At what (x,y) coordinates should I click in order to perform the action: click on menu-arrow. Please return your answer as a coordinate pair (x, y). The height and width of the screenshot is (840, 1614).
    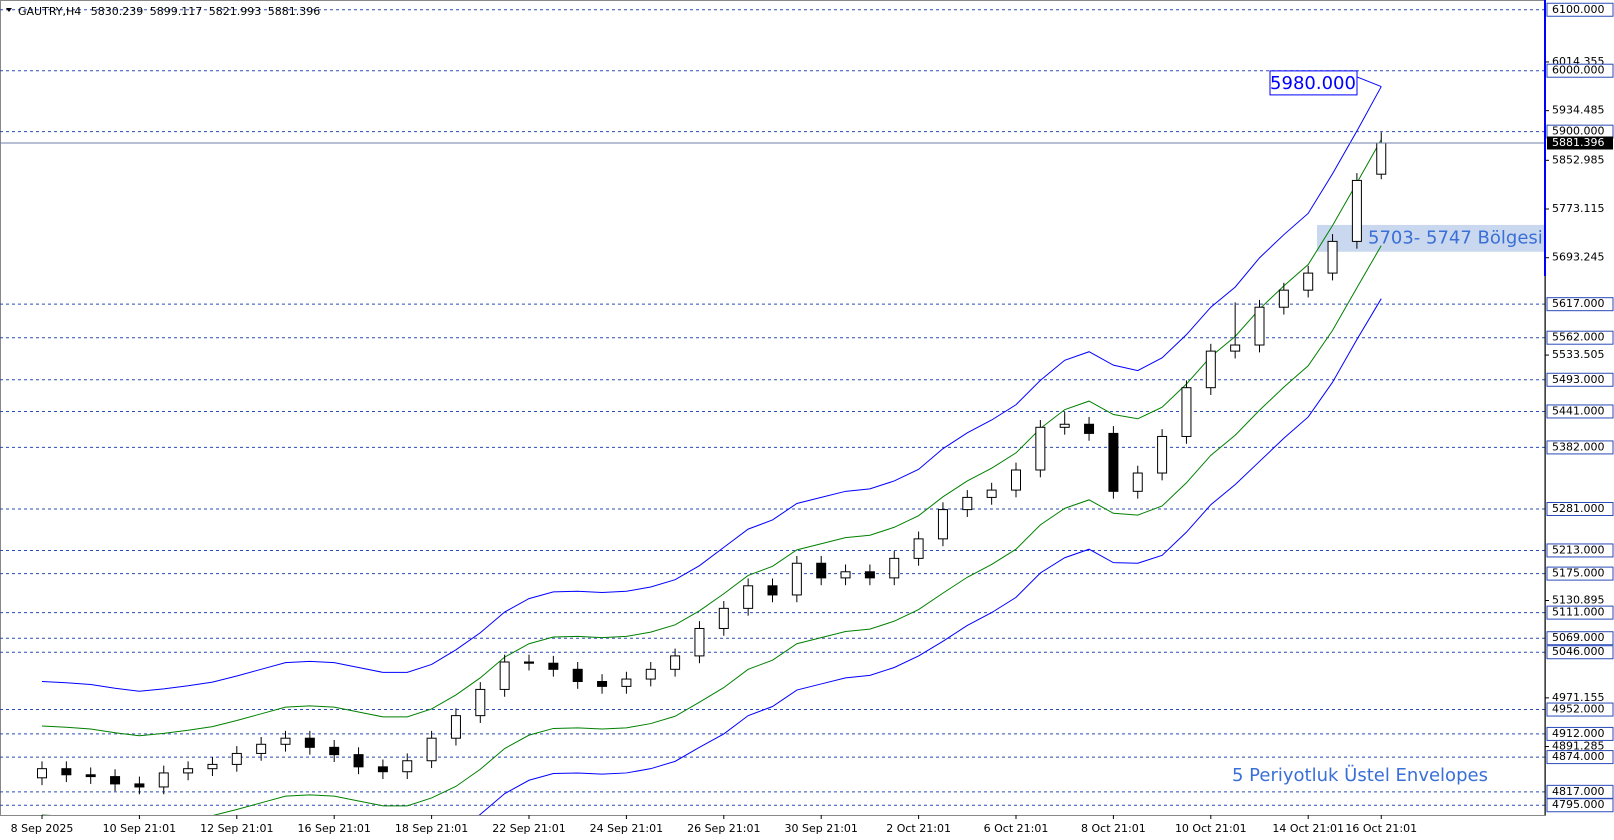
    Looking at the image, I should click on (9, 10).